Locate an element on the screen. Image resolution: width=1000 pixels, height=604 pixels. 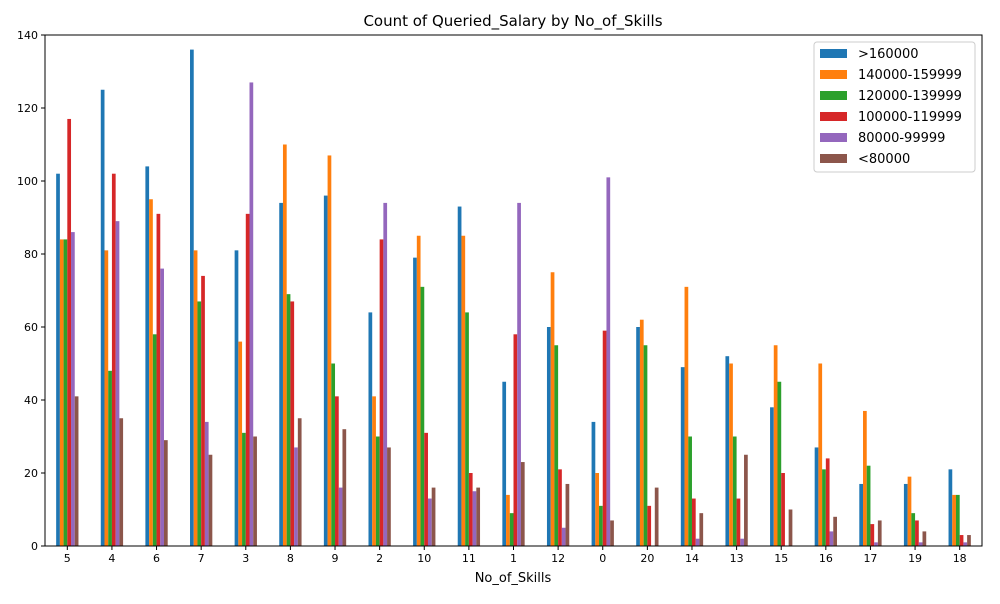
x-tick-label: 14 is located at coordinates (692, 558).